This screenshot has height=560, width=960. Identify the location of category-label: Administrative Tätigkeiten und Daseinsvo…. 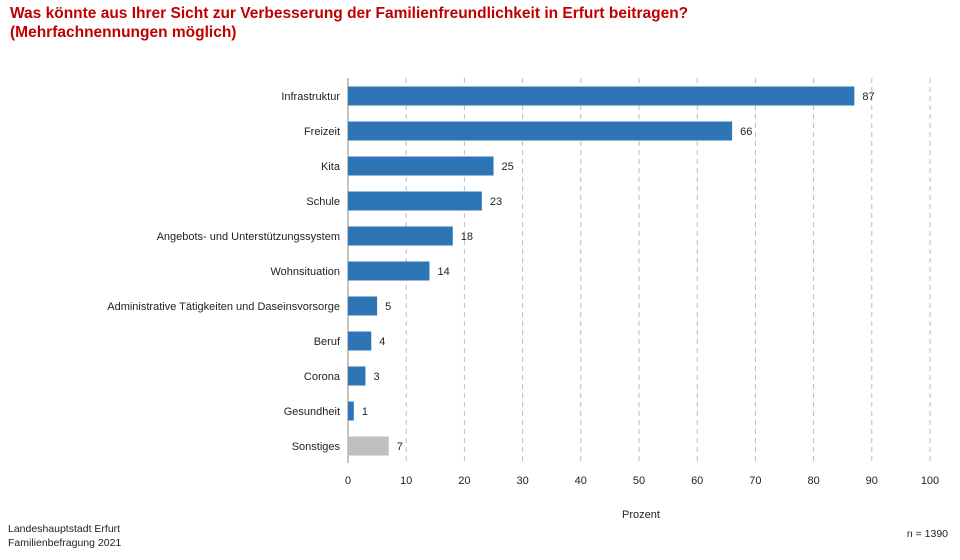
(223, 307).